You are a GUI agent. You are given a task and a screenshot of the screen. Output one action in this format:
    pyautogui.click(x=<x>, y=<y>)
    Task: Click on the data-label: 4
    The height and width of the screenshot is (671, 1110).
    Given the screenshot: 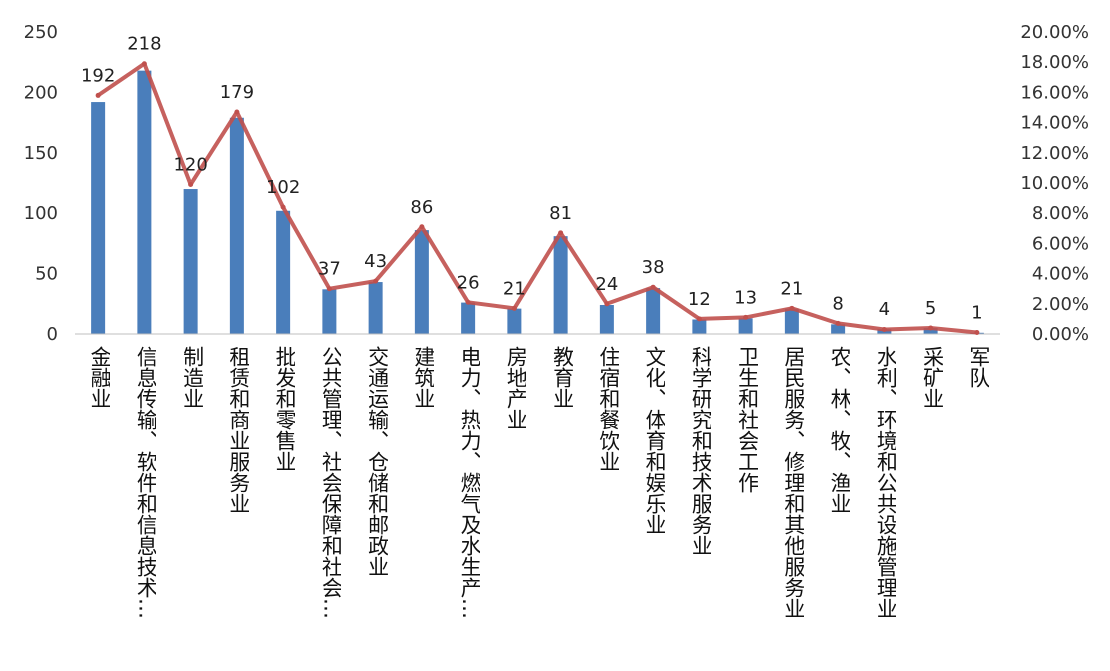 What is the action you would take?
    pyautogui.click(x=884, y=309)
    